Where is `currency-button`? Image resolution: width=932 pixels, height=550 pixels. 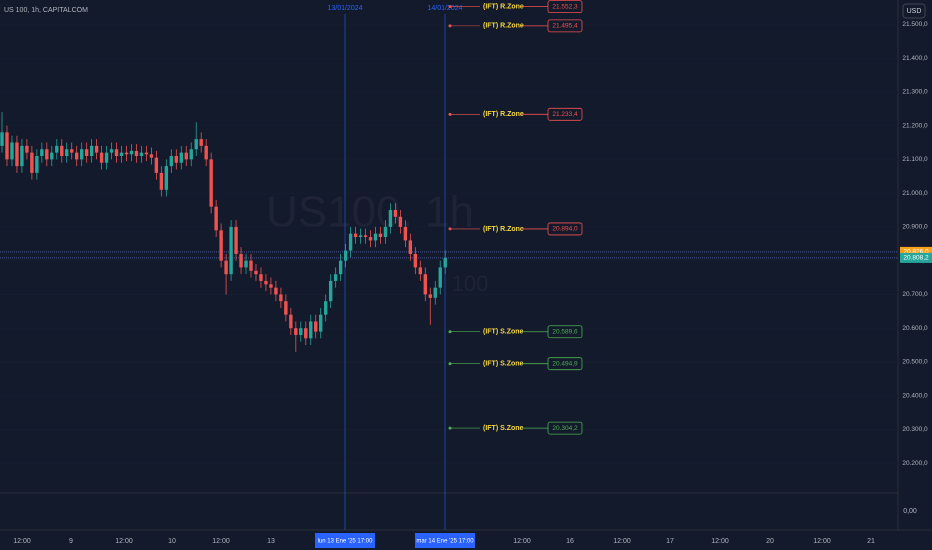 currency-button is located at coordinates (914, 11).